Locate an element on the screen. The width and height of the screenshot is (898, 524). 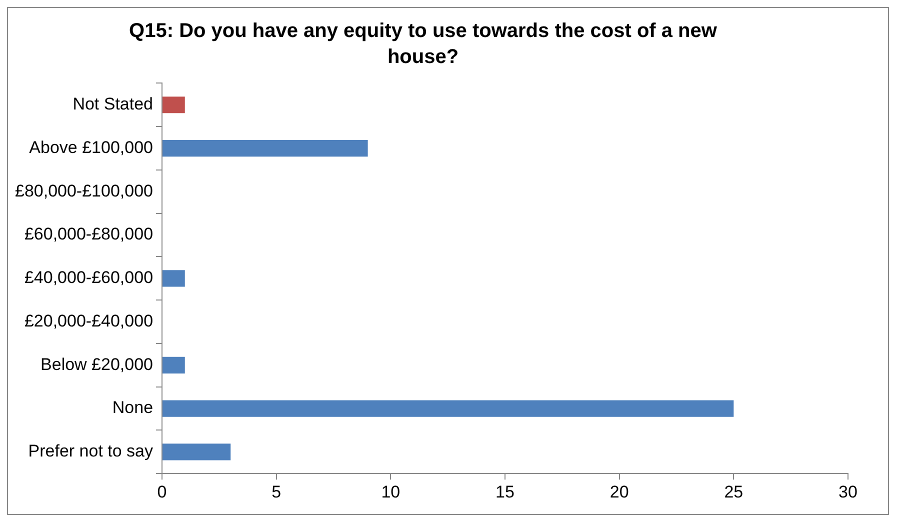
y-tick-label: Not Stated is located at coordinates (113, 104).